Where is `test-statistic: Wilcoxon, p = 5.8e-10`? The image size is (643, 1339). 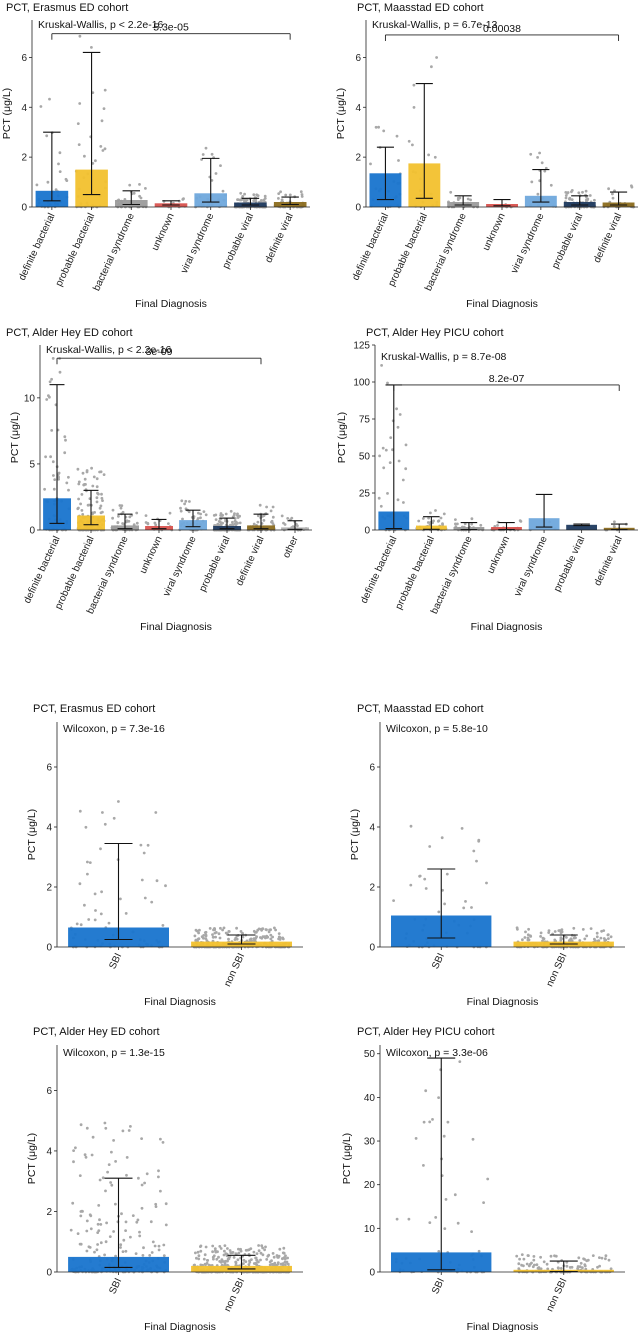 test-statistic: Wilcoxon, p = 5.8e-10 is located at coordinates (437, 729).